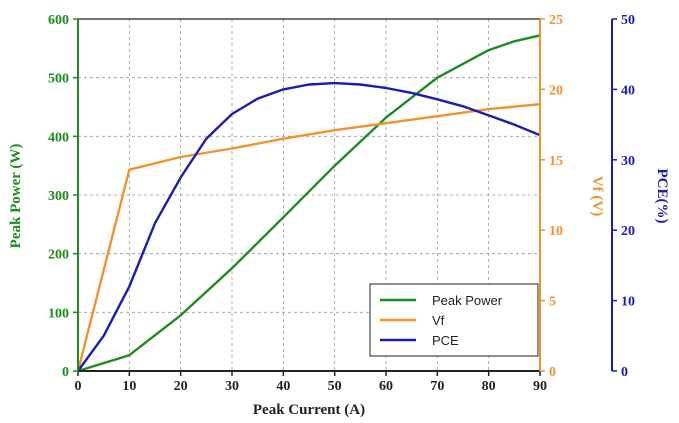 The height and width of the screenshot is (423, 679). I want to click on left-tick-label: 500, so click(58, 79).